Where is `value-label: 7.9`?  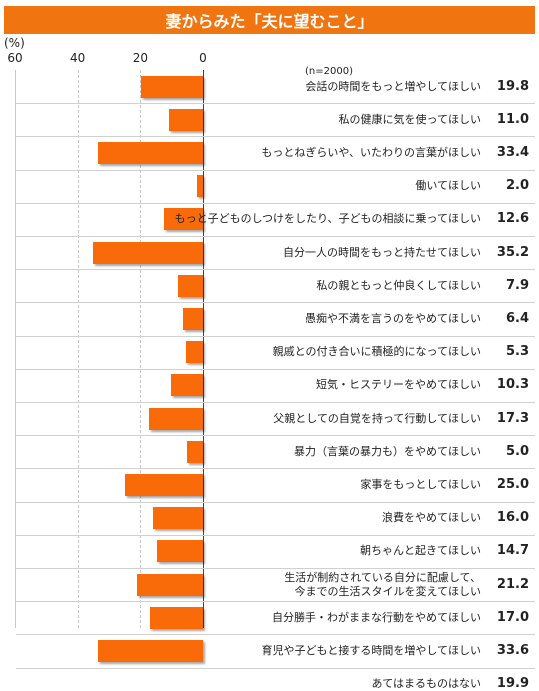 value-label: 7.9 is located at coordinates (517, 285).